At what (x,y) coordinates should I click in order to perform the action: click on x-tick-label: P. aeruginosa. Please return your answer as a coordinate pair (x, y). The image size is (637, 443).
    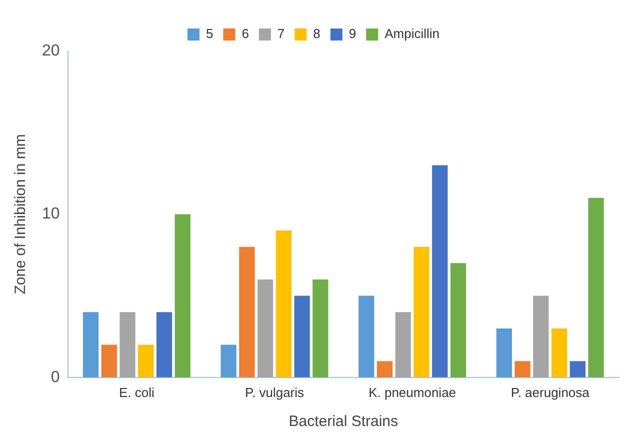
    Looking at the image, I should click on (550, 392).